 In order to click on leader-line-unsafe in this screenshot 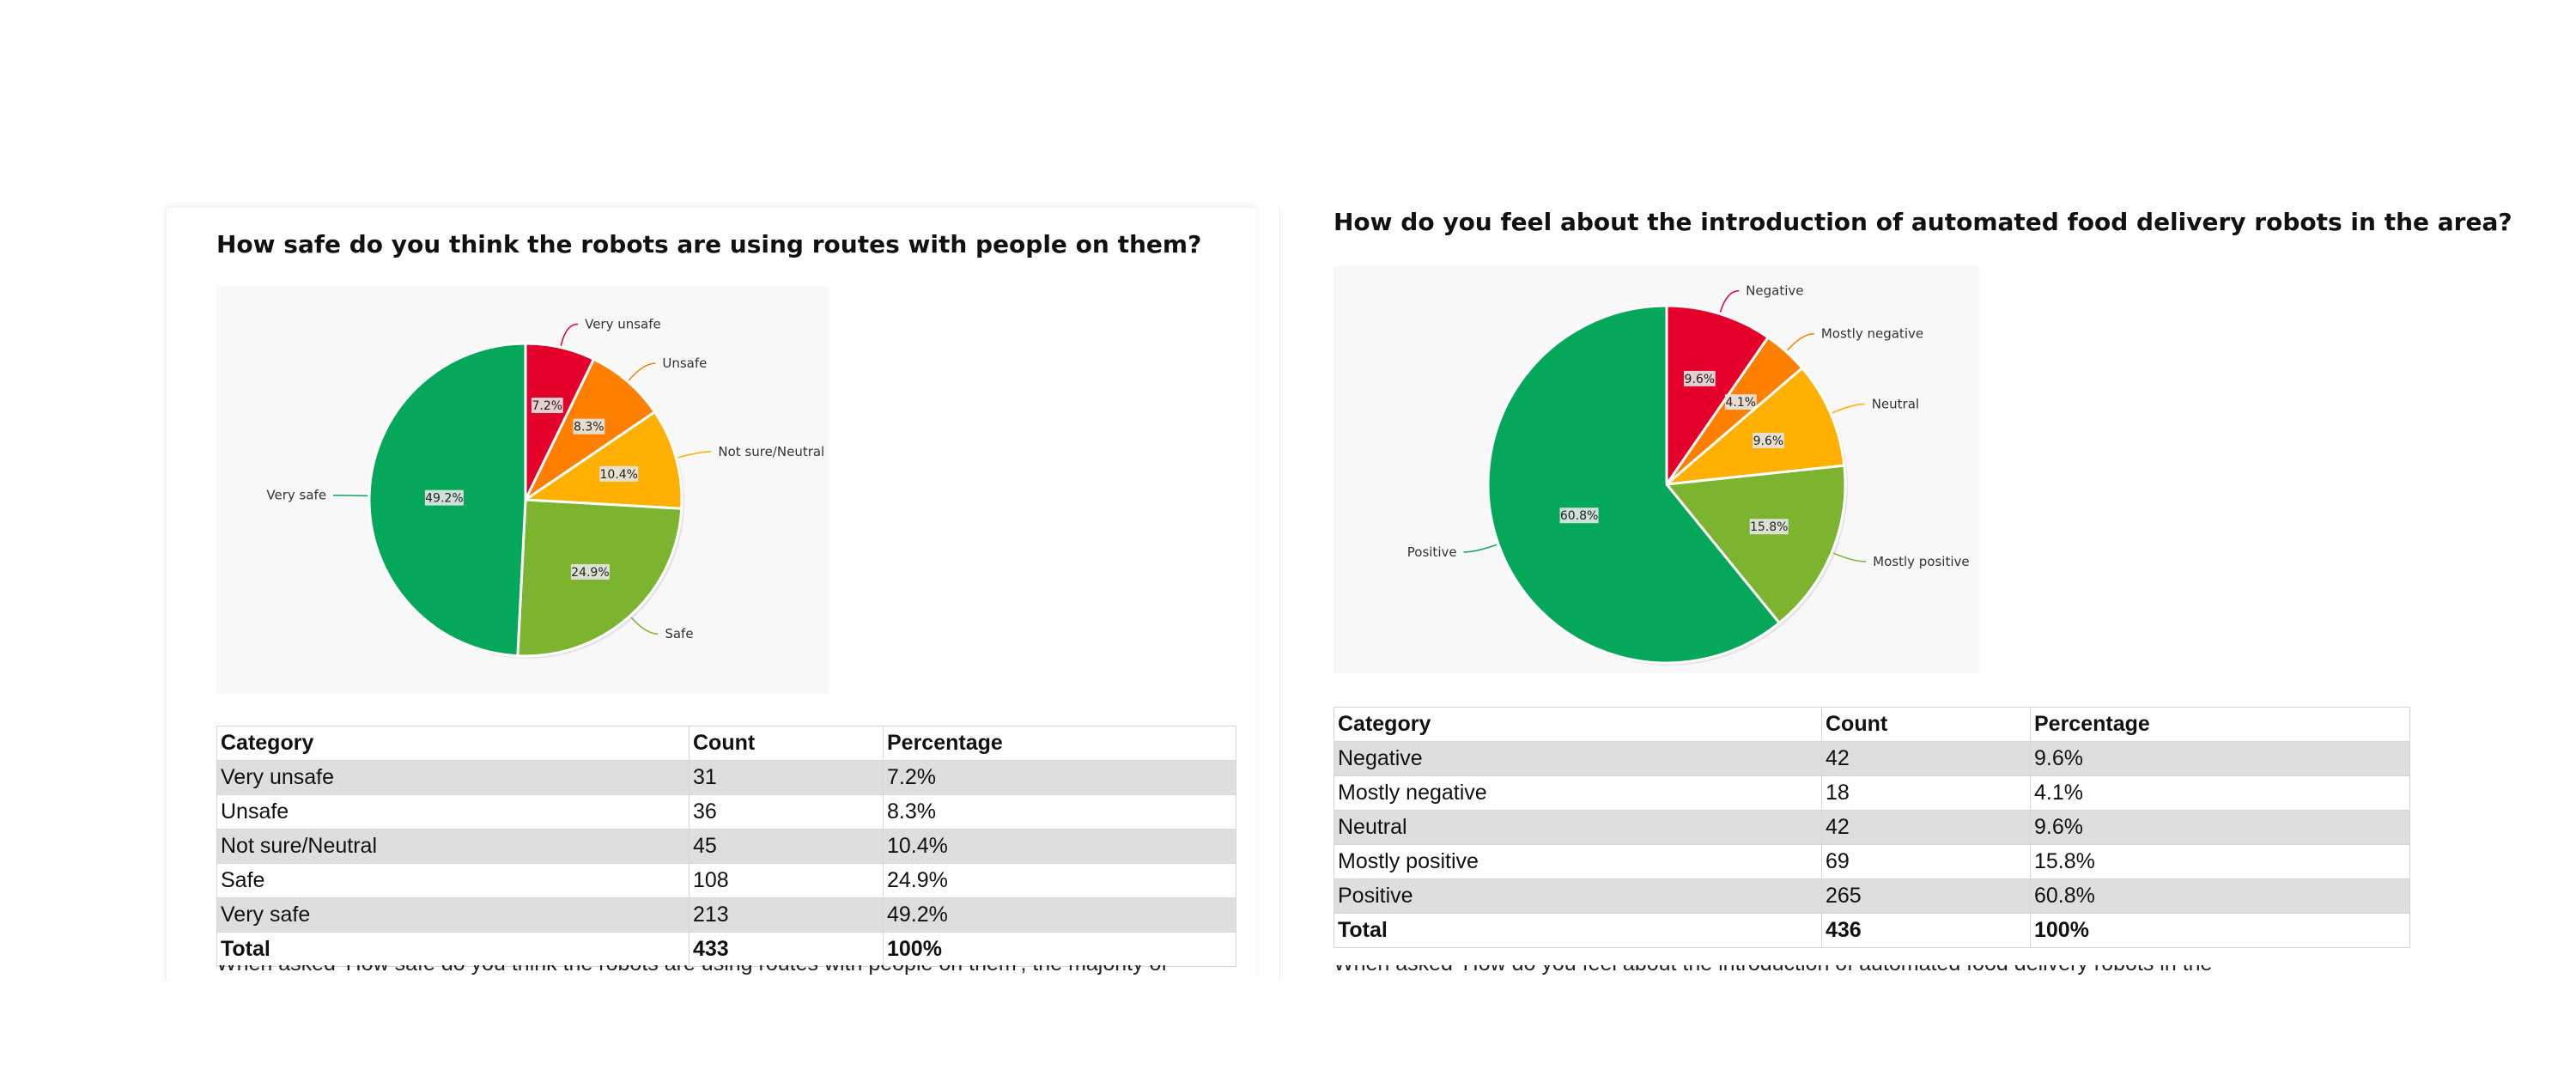, I will do `click(642, 371)`.